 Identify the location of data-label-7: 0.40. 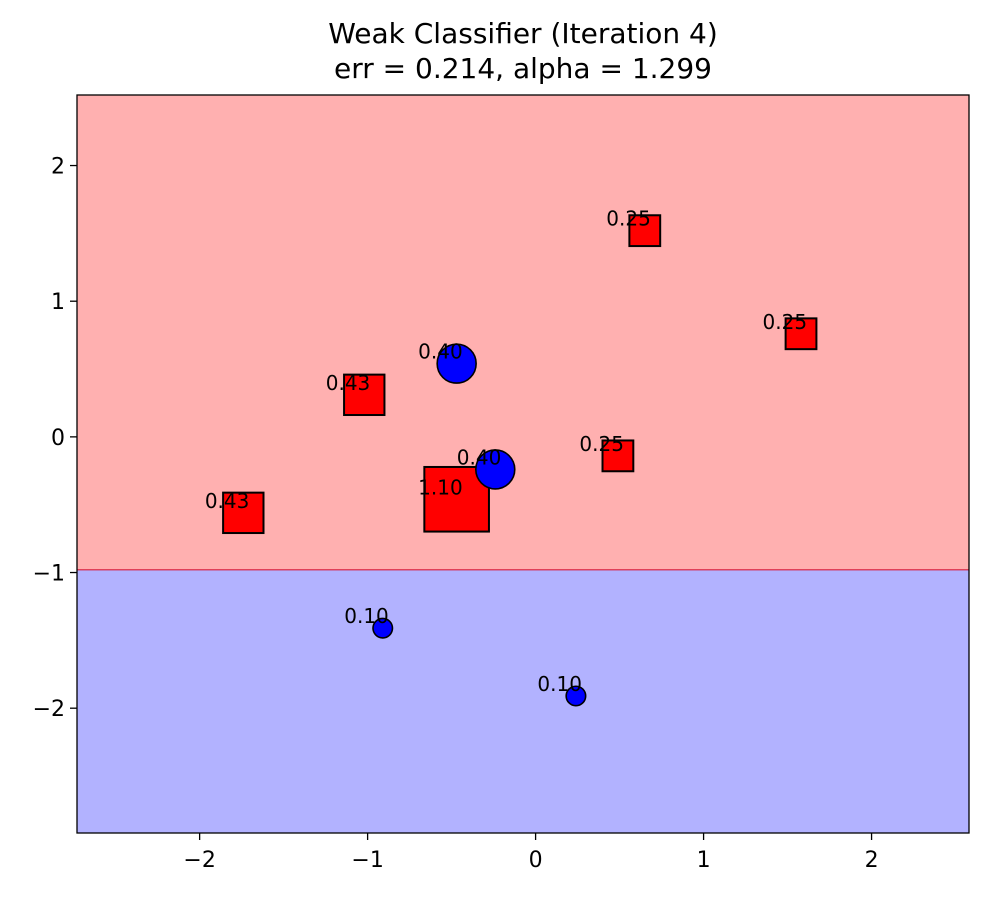
(479, 457).